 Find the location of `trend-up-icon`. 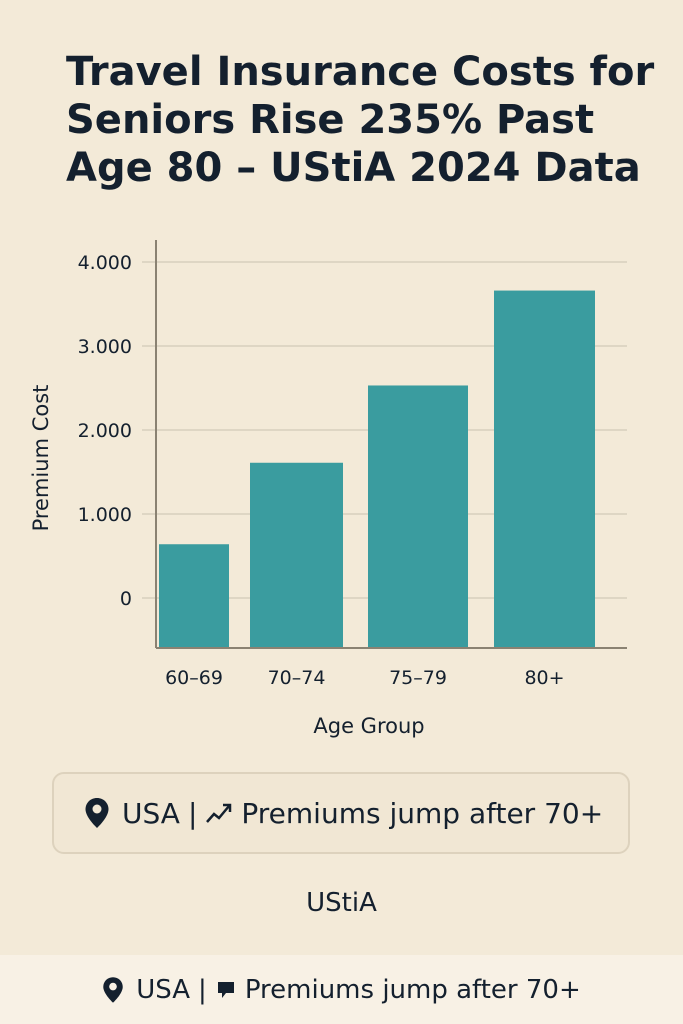

trend-up-icon is located at coordinates (219, 813).